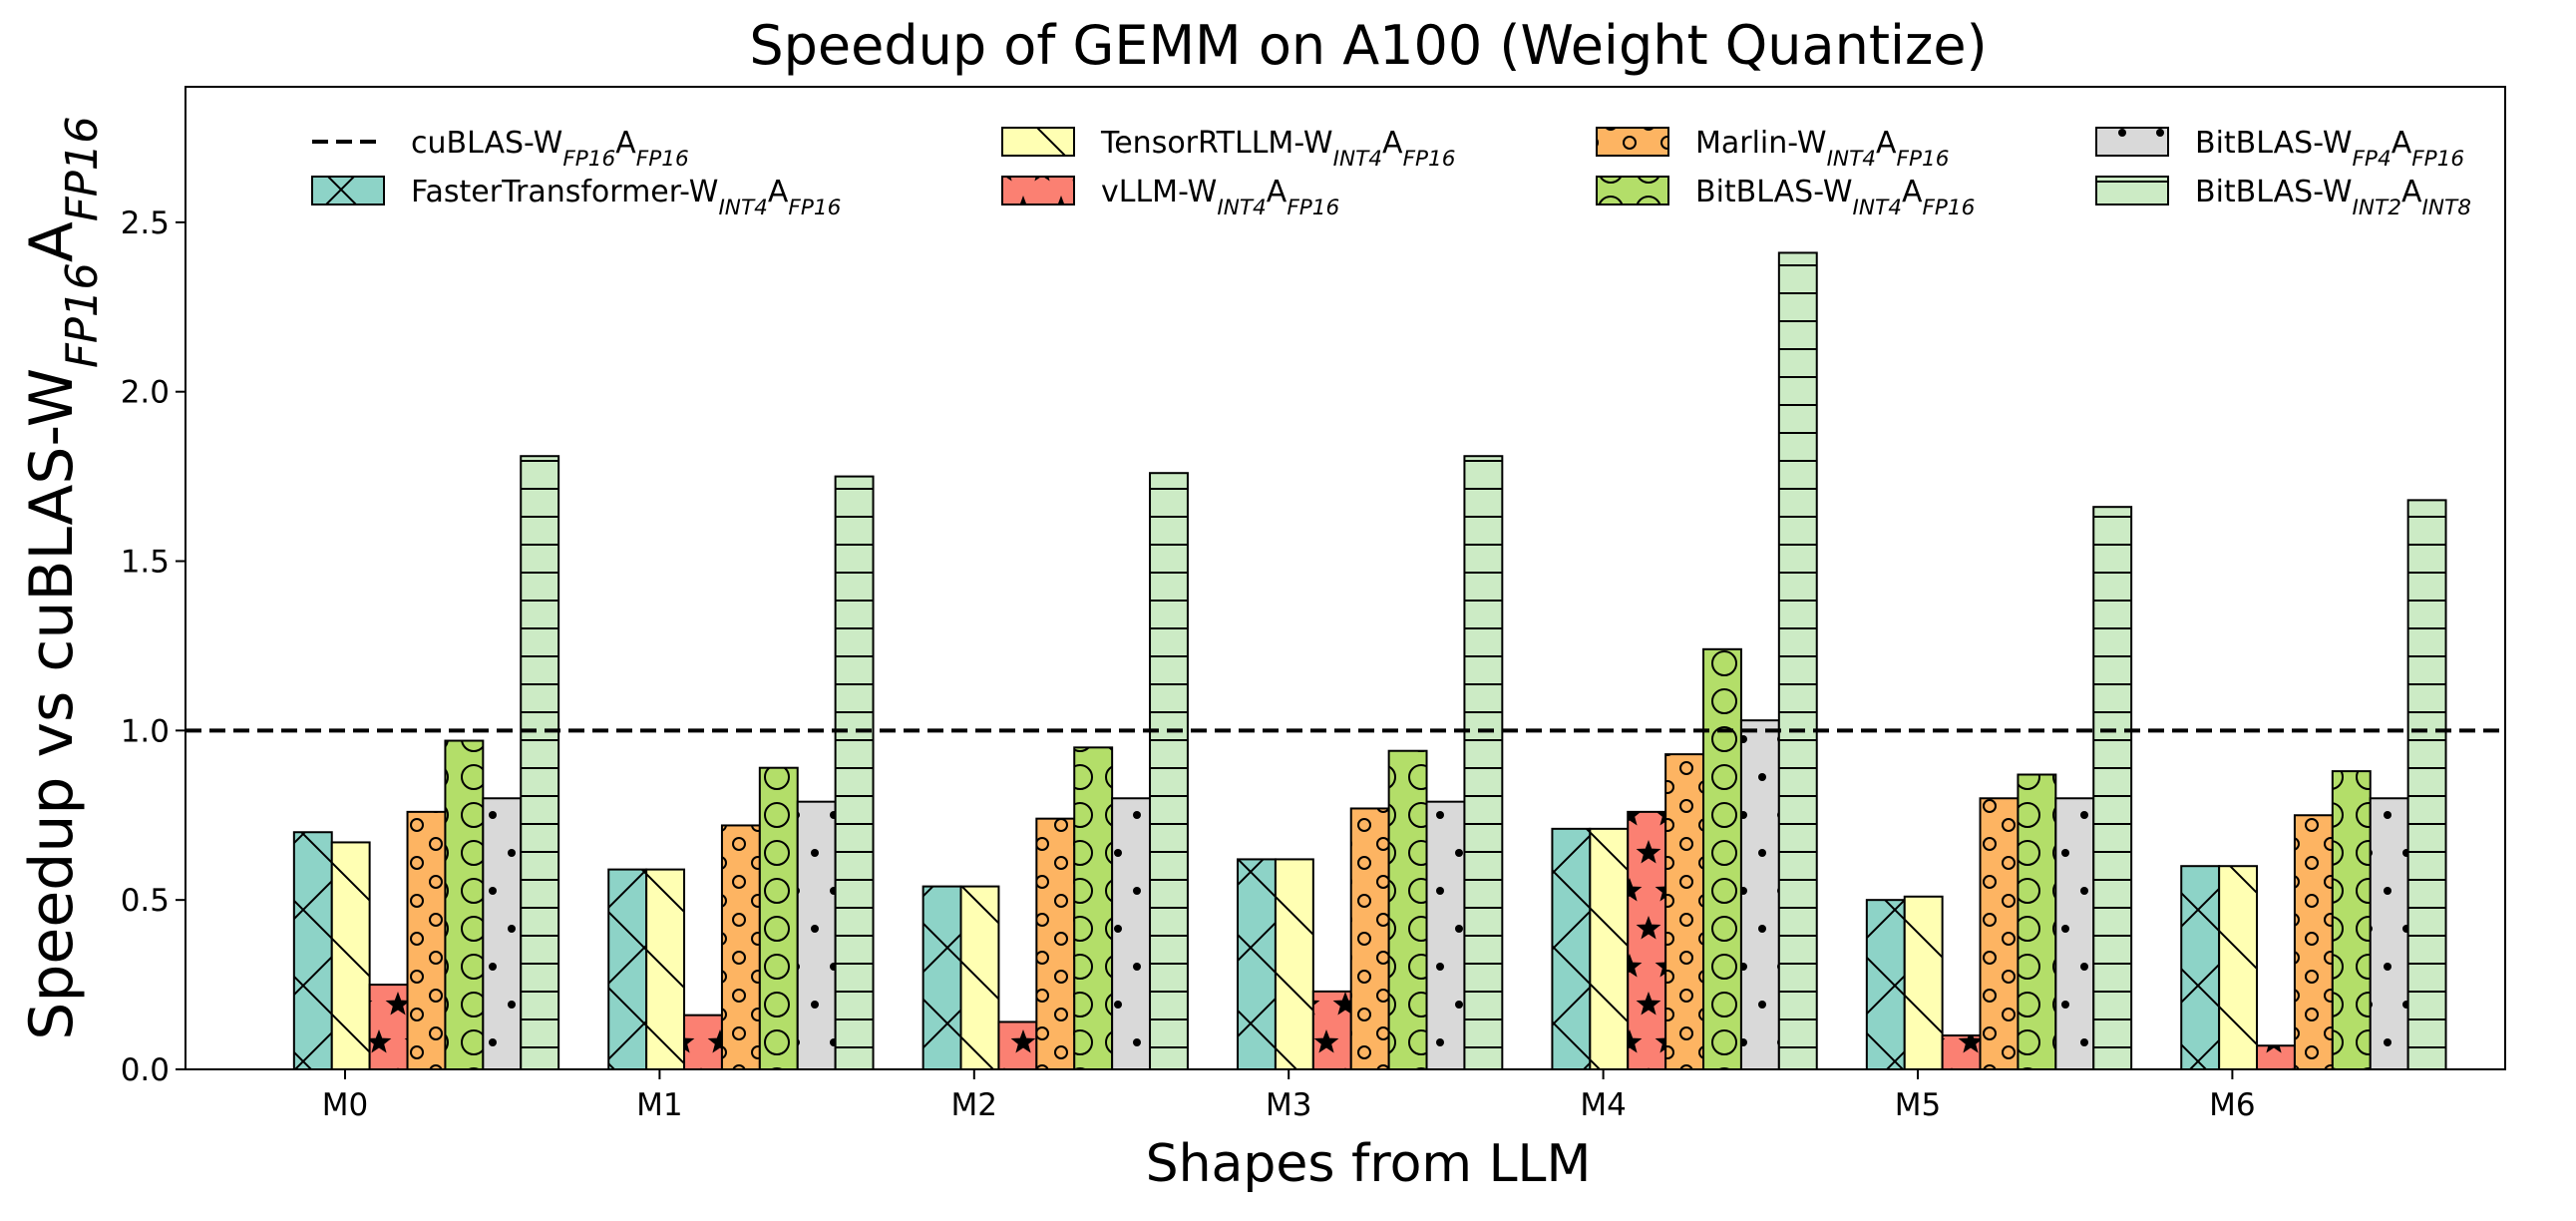  I want to click on legend-label: BitBLAS-WINT4AFP16, so click(1835, 197).